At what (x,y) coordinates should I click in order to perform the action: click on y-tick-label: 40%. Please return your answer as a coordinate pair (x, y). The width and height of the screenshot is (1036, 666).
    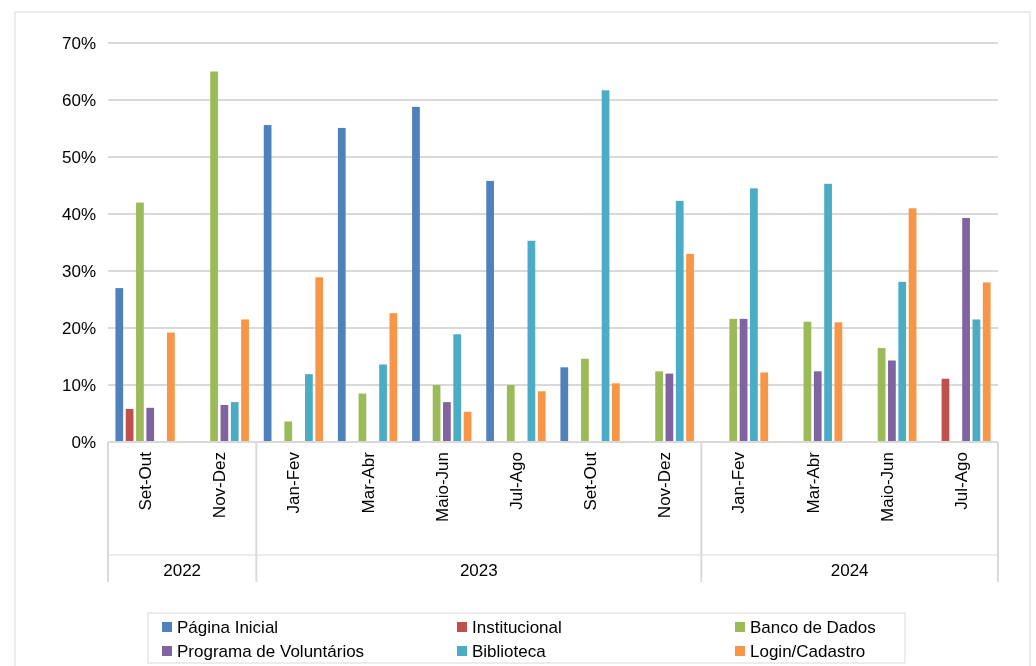
    Looking at the image, I should click on (78, 214).